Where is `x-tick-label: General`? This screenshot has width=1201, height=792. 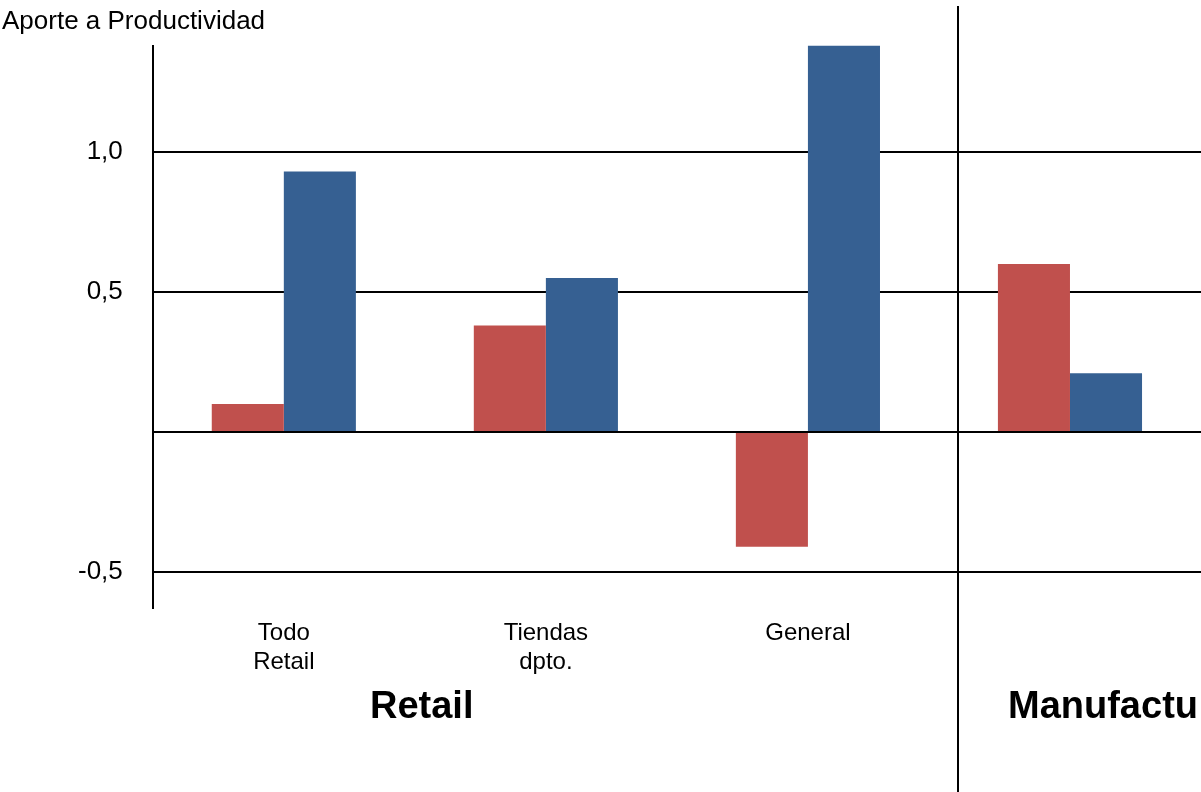
x-tick-label: General is located at coordinates (808, 632).